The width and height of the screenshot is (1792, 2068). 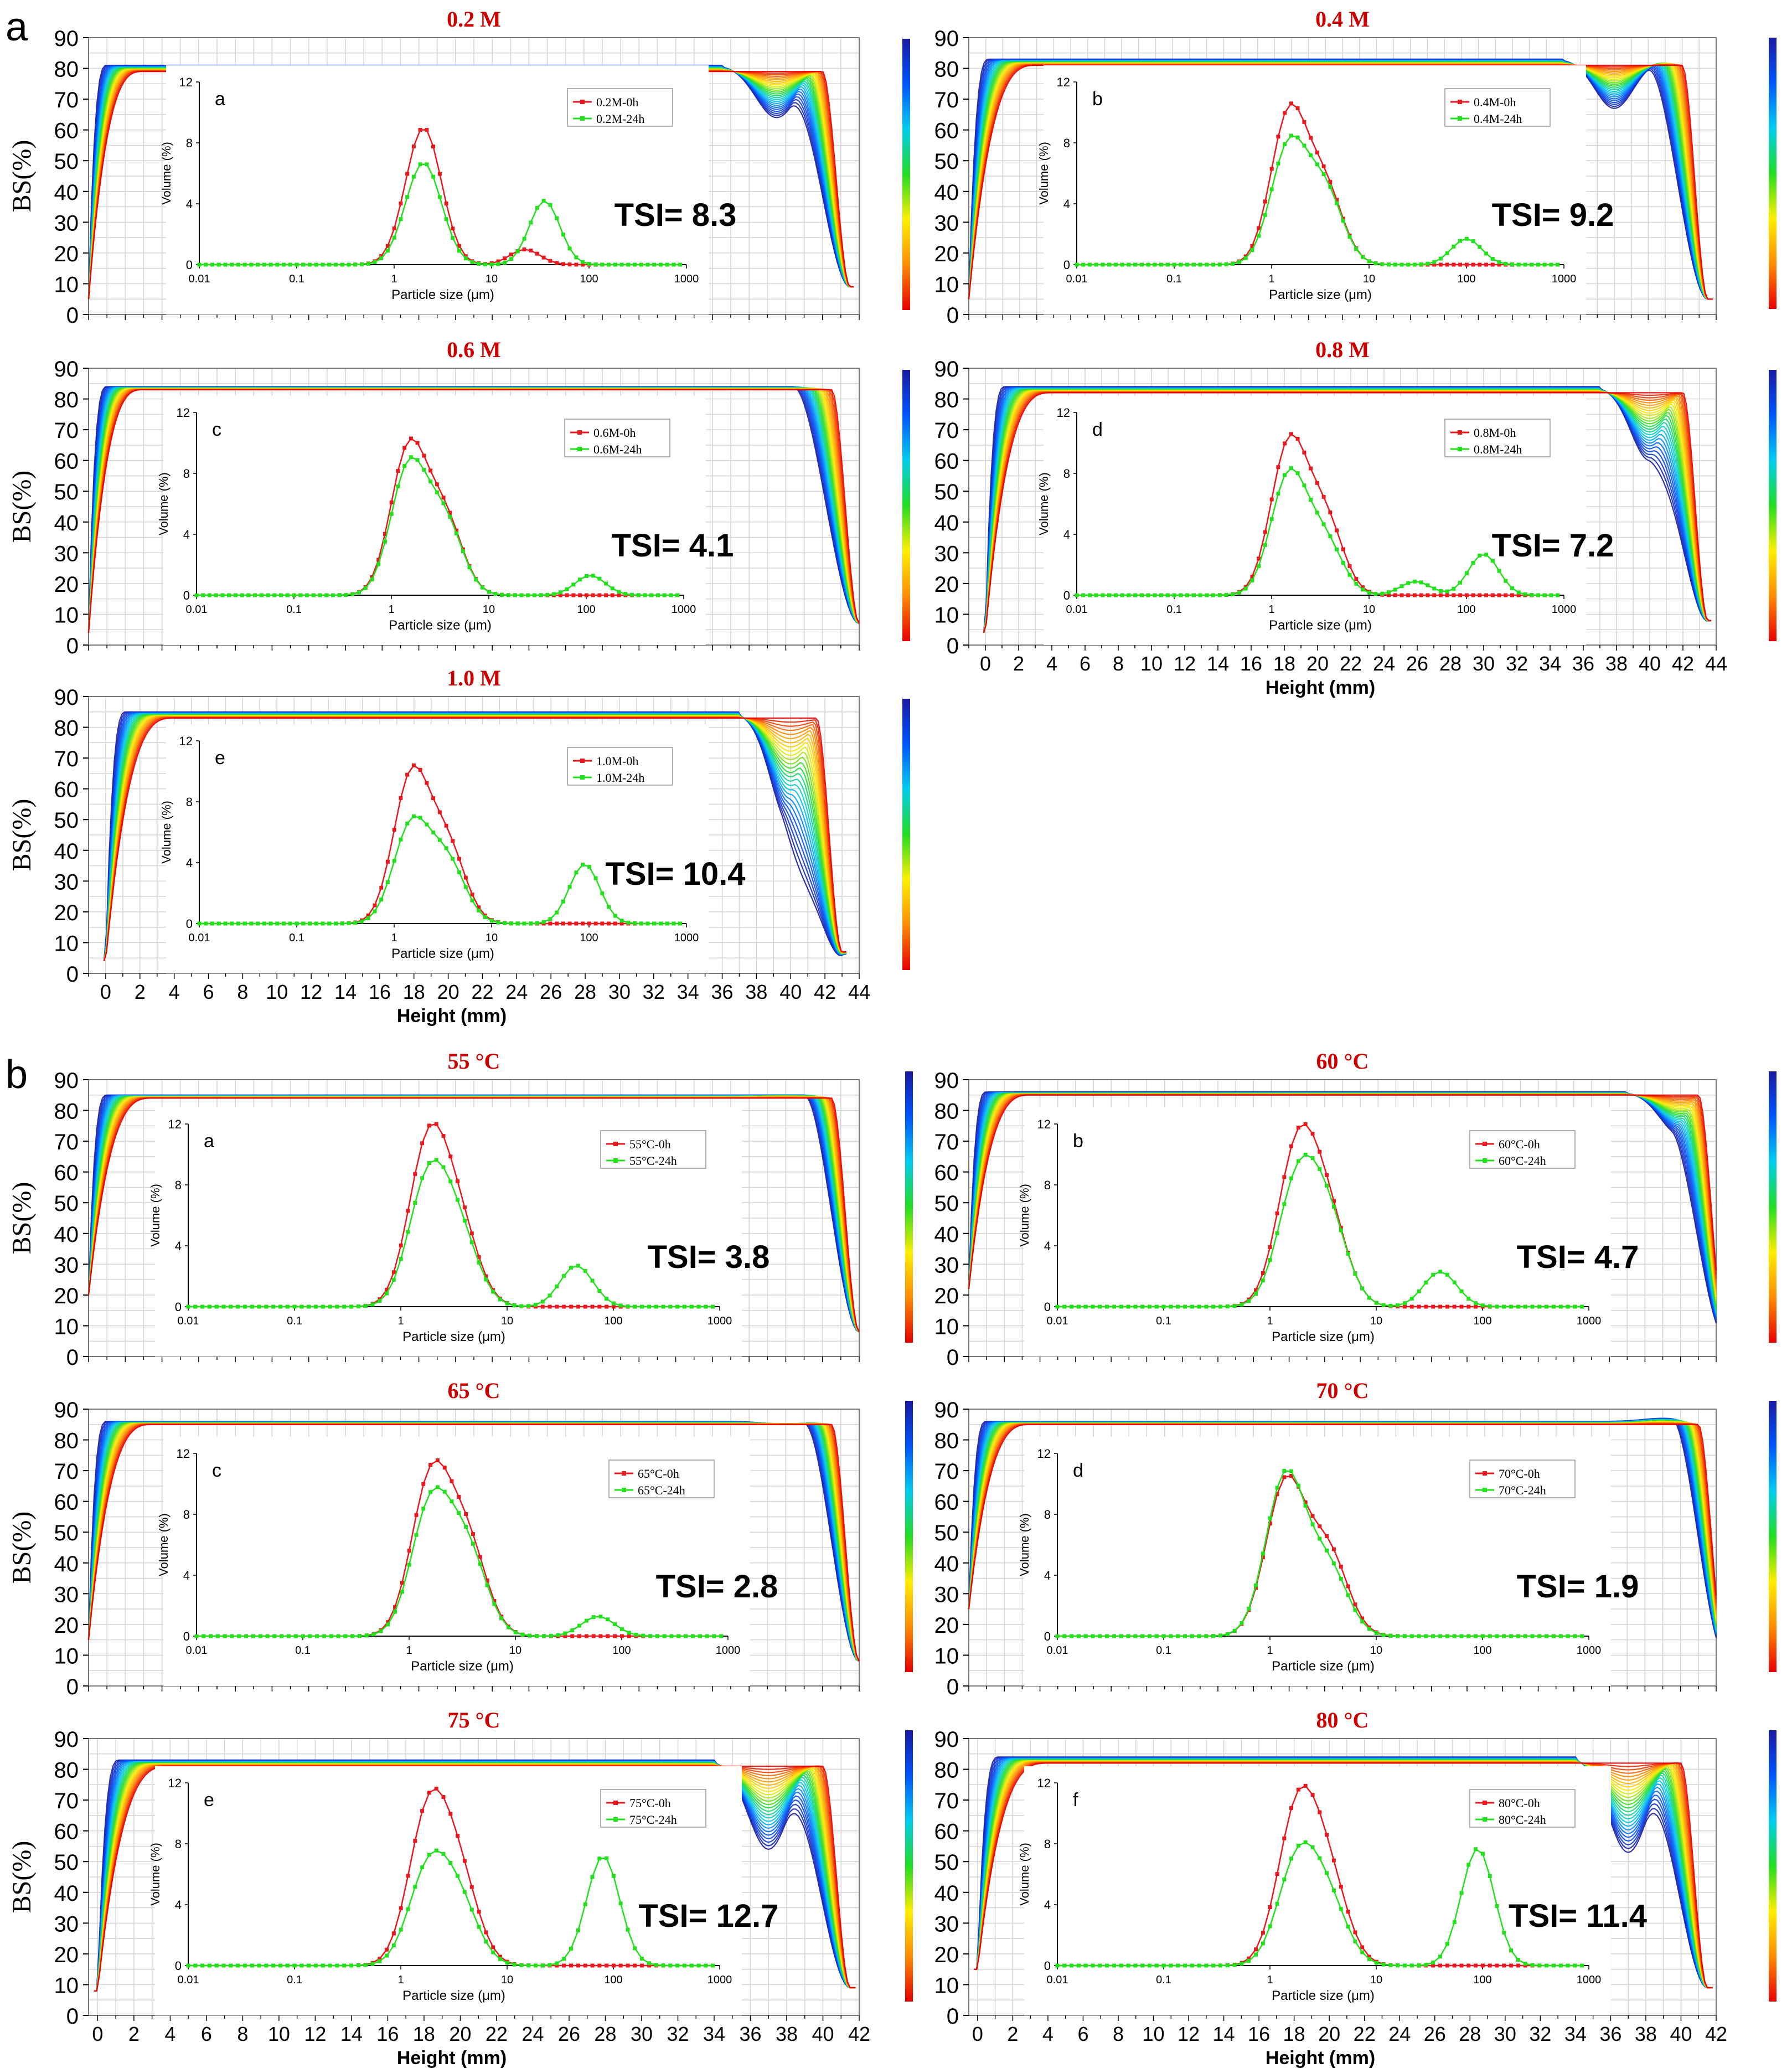 What do you see at coordinates (675, 874) in the screenshot?
I see `tsi-label: TSI= 10.4` at bounding box center [675, 874].